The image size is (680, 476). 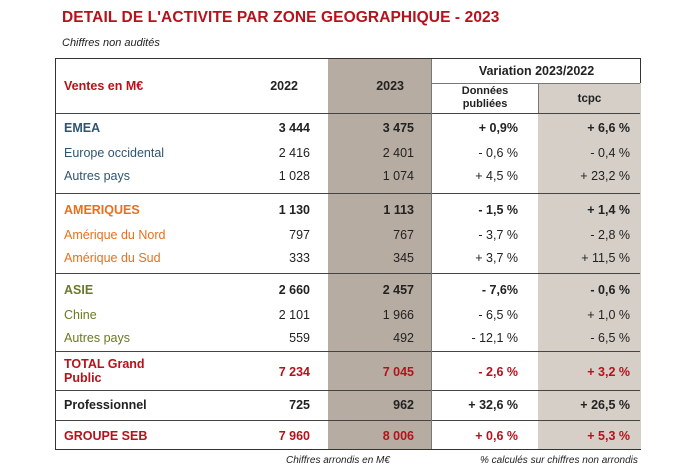 I want to click on header-published: Données publiées, so click(x=485, y=98).